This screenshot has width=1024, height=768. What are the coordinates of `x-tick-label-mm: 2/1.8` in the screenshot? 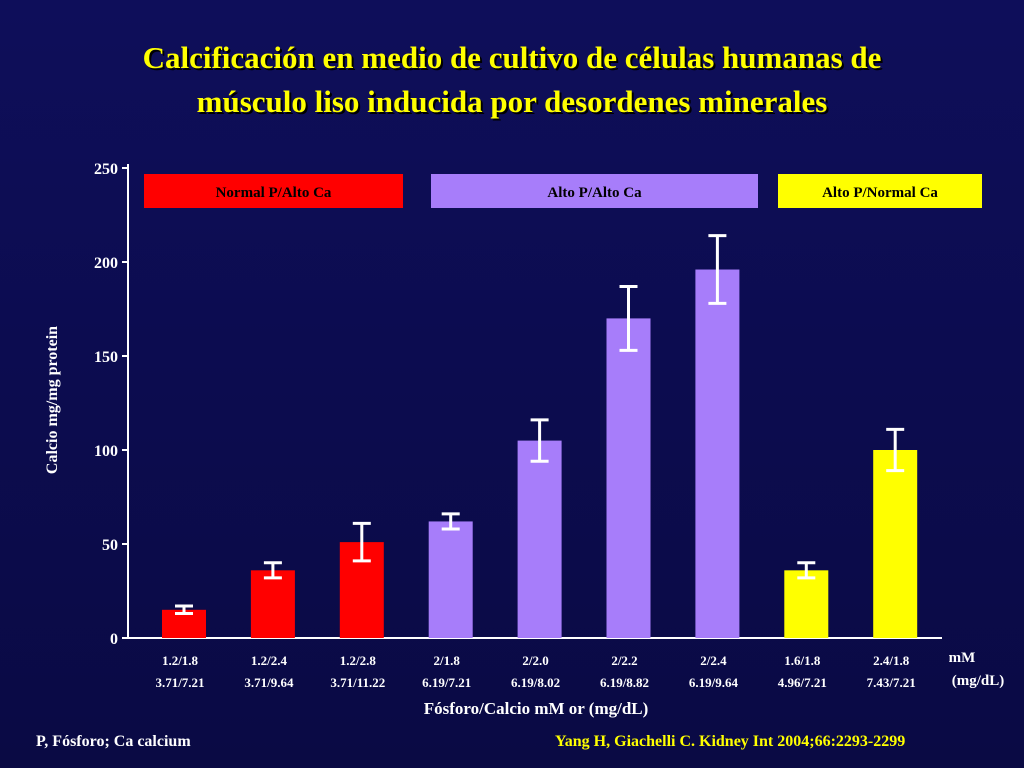 It's located at (447, 660).